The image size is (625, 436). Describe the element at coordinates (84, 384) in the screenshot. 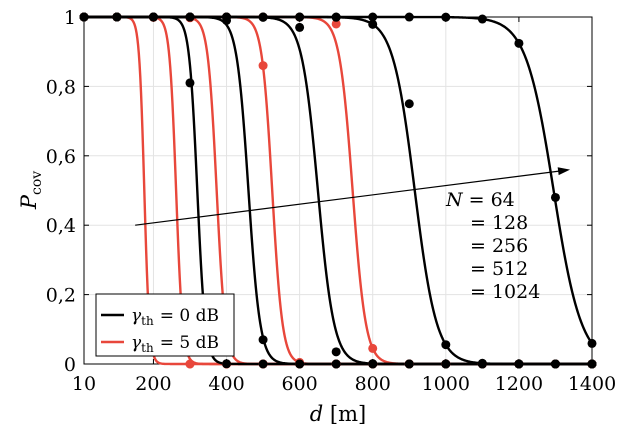

I see `x-tick-label: 10` at that location.